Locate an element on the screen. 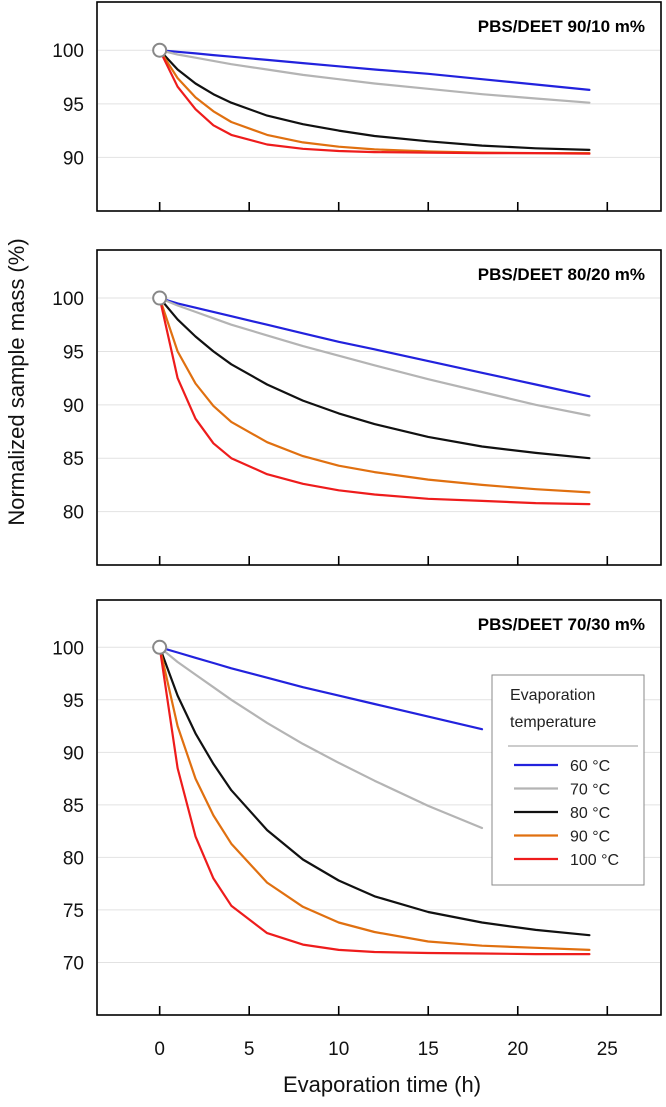 The width and height of the screenshot is (666, 1107). x-tick-label: 25 is located at coordinates (607, 1049).